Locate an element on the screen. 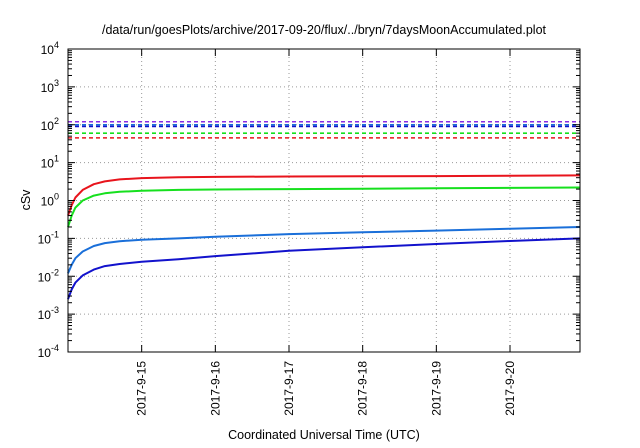  y-axis-label: cSv is located at coordinates (26, 200).